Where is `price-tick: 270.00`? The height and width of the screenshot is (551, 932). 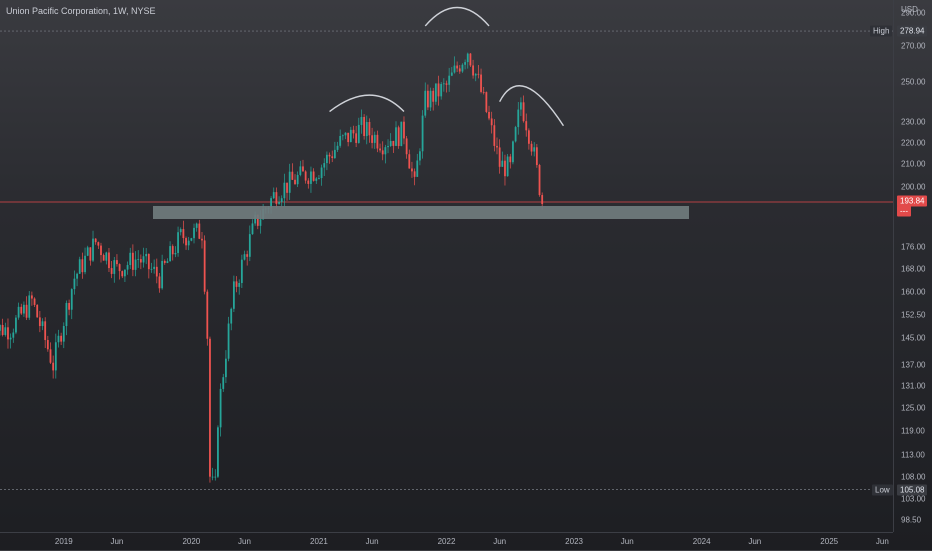
price-tick: 270.00 is located at coordinates (913, 46).